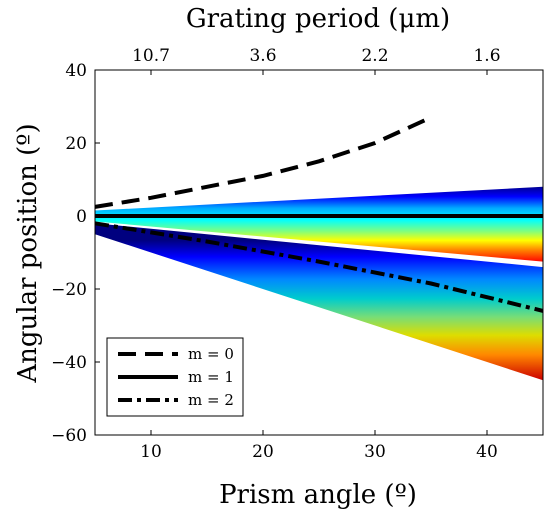 This screenshot has width=550, height=515. What do you see at coordinates (69, 436) in the screenshot?
I see `y-tick-label: −60` at bounding box center [69, 436].